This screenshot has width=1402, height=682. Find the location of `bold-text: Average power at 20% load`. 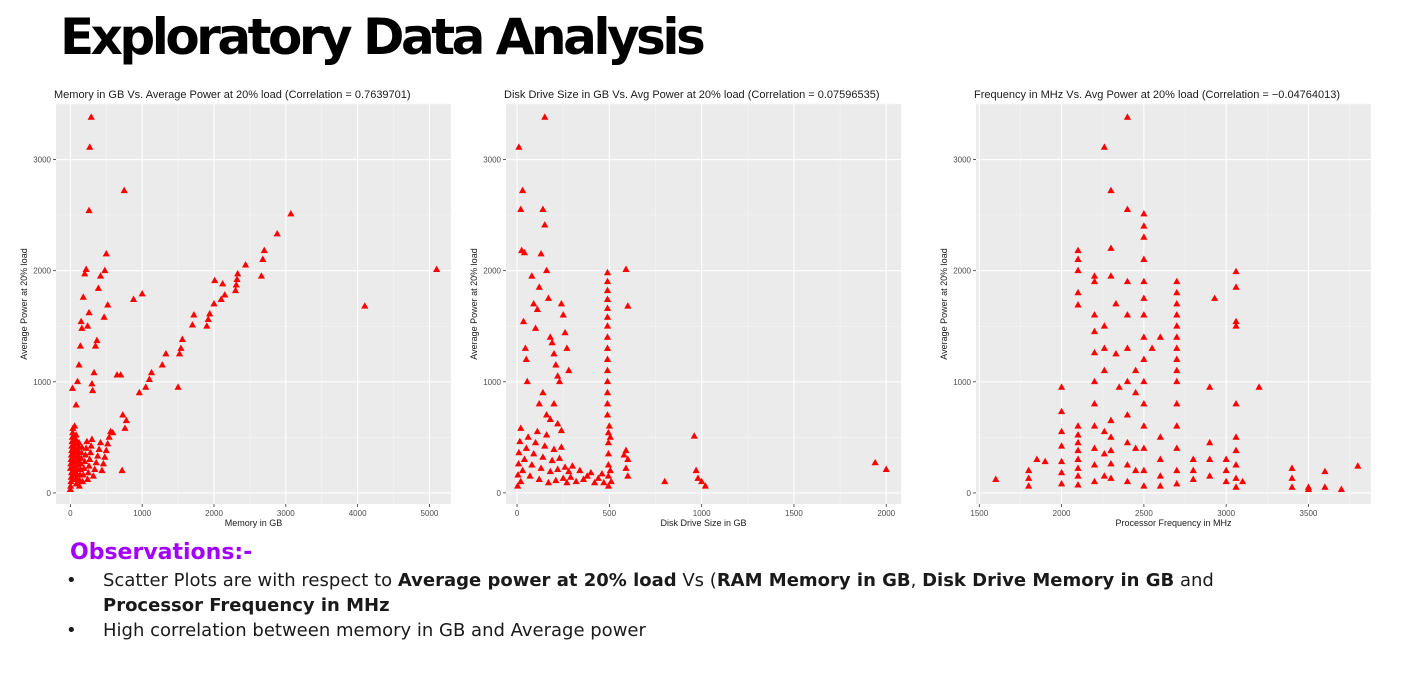

bold-text: Average power at 20% load is located at coordinates (537, 580).